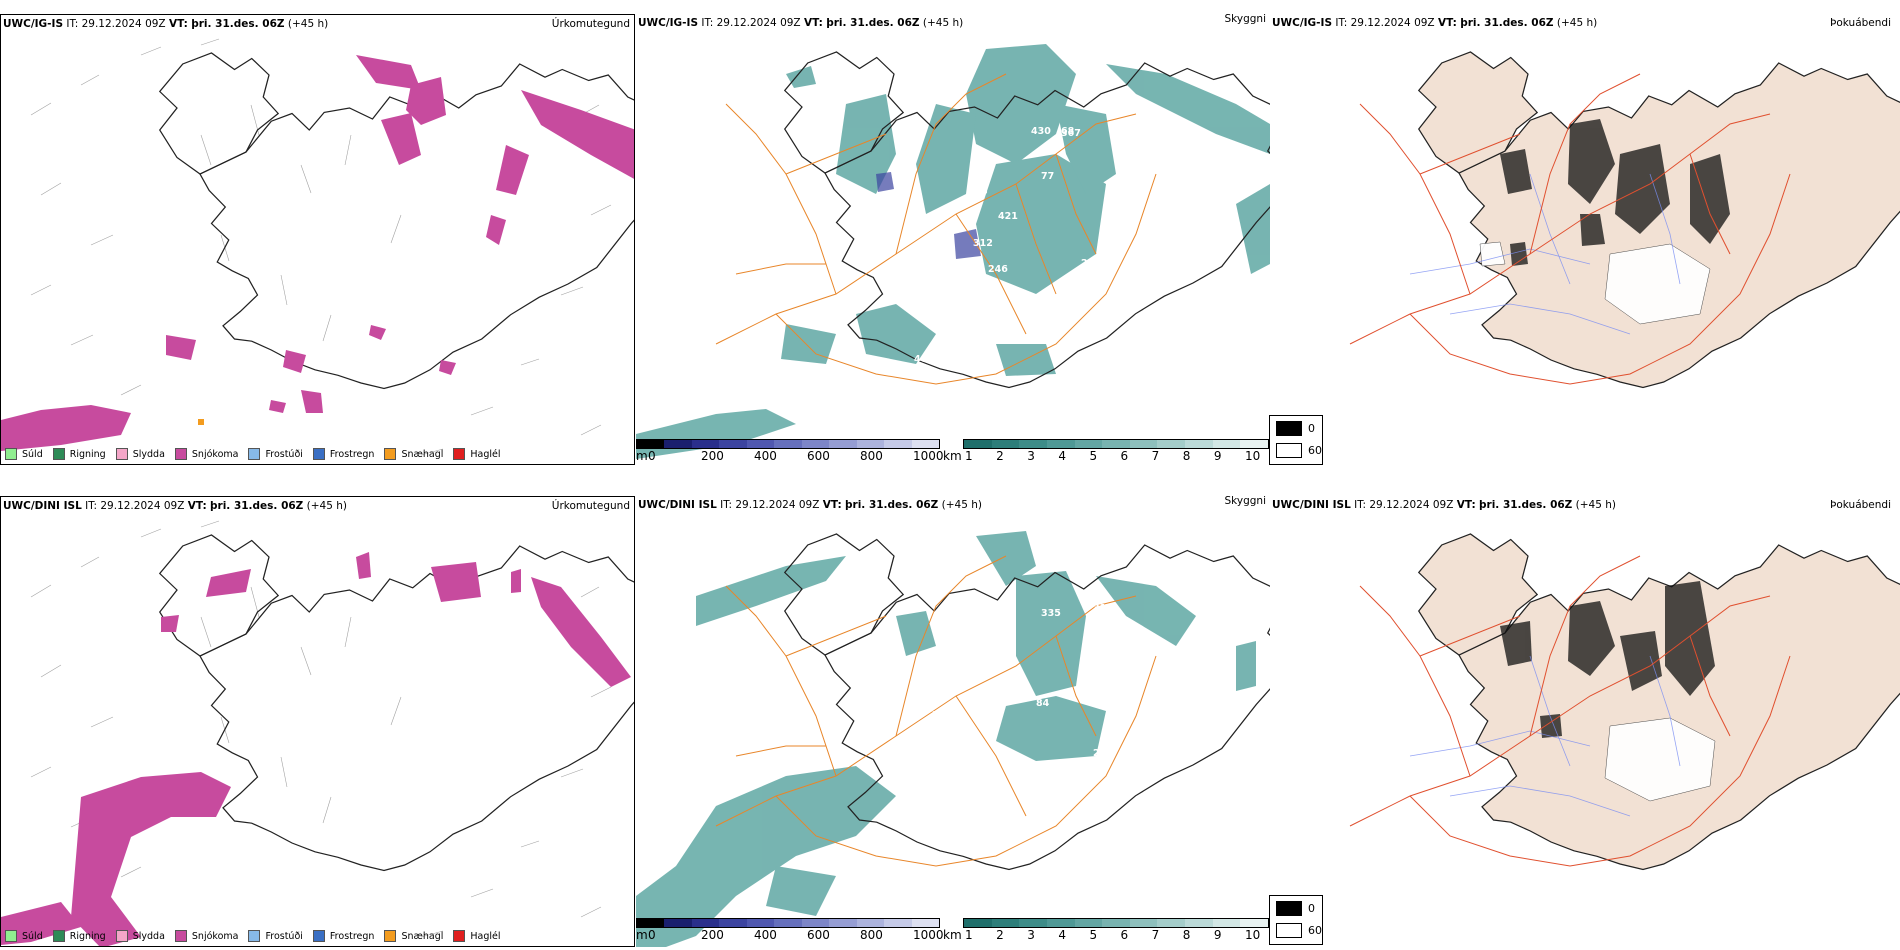 The image size is (1900, 950). What do you see at coordinates (1116, 444) in the screenshot?
I see `visibility-colorbar-top` at bounding box center [1116, 444].